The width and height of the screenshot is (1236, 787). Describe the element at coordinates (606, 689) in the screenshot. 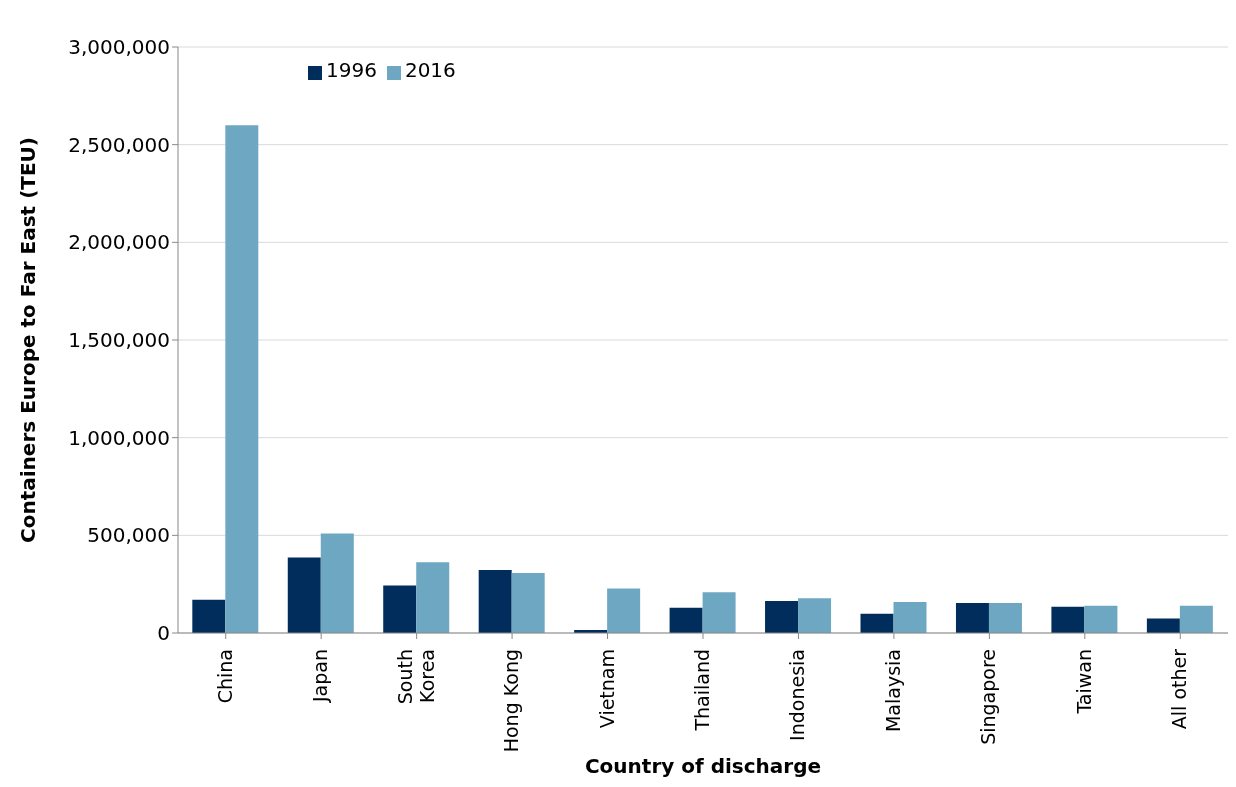

I see `x-tick-label: Vietnam` at that location.